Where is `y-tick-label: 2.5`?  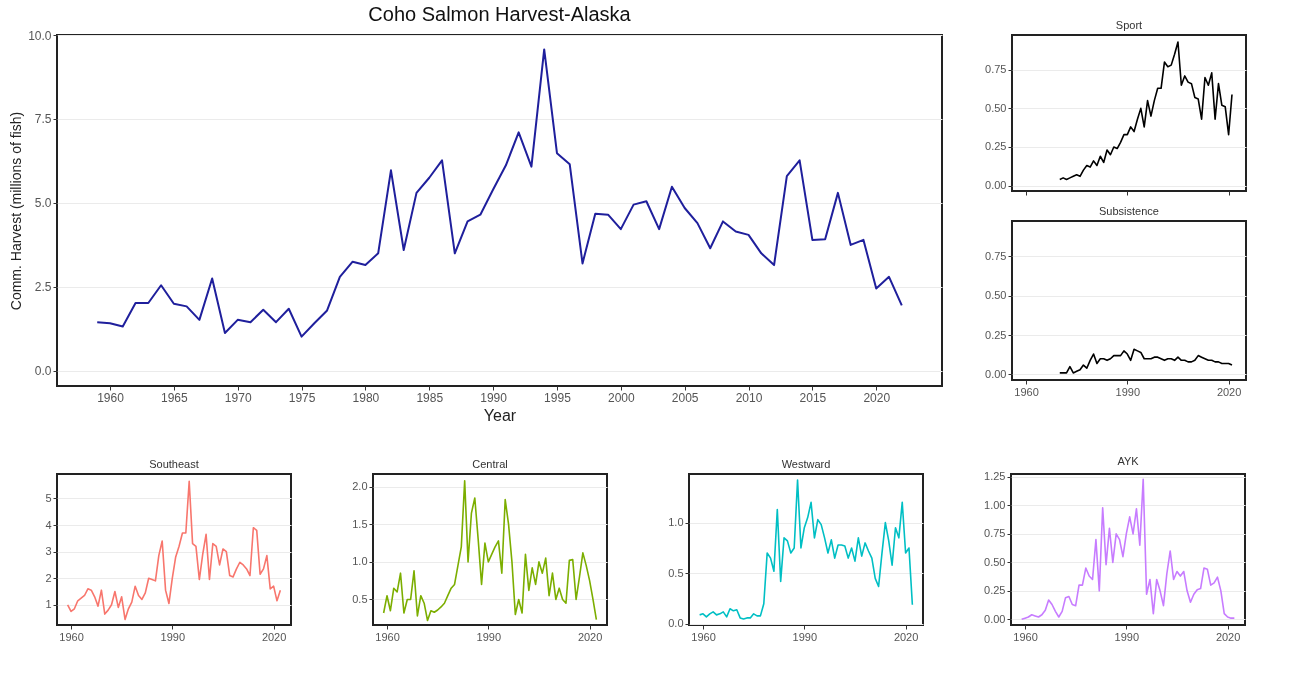
y-tick-label: 2.5 is located at coordinates (43, 287).